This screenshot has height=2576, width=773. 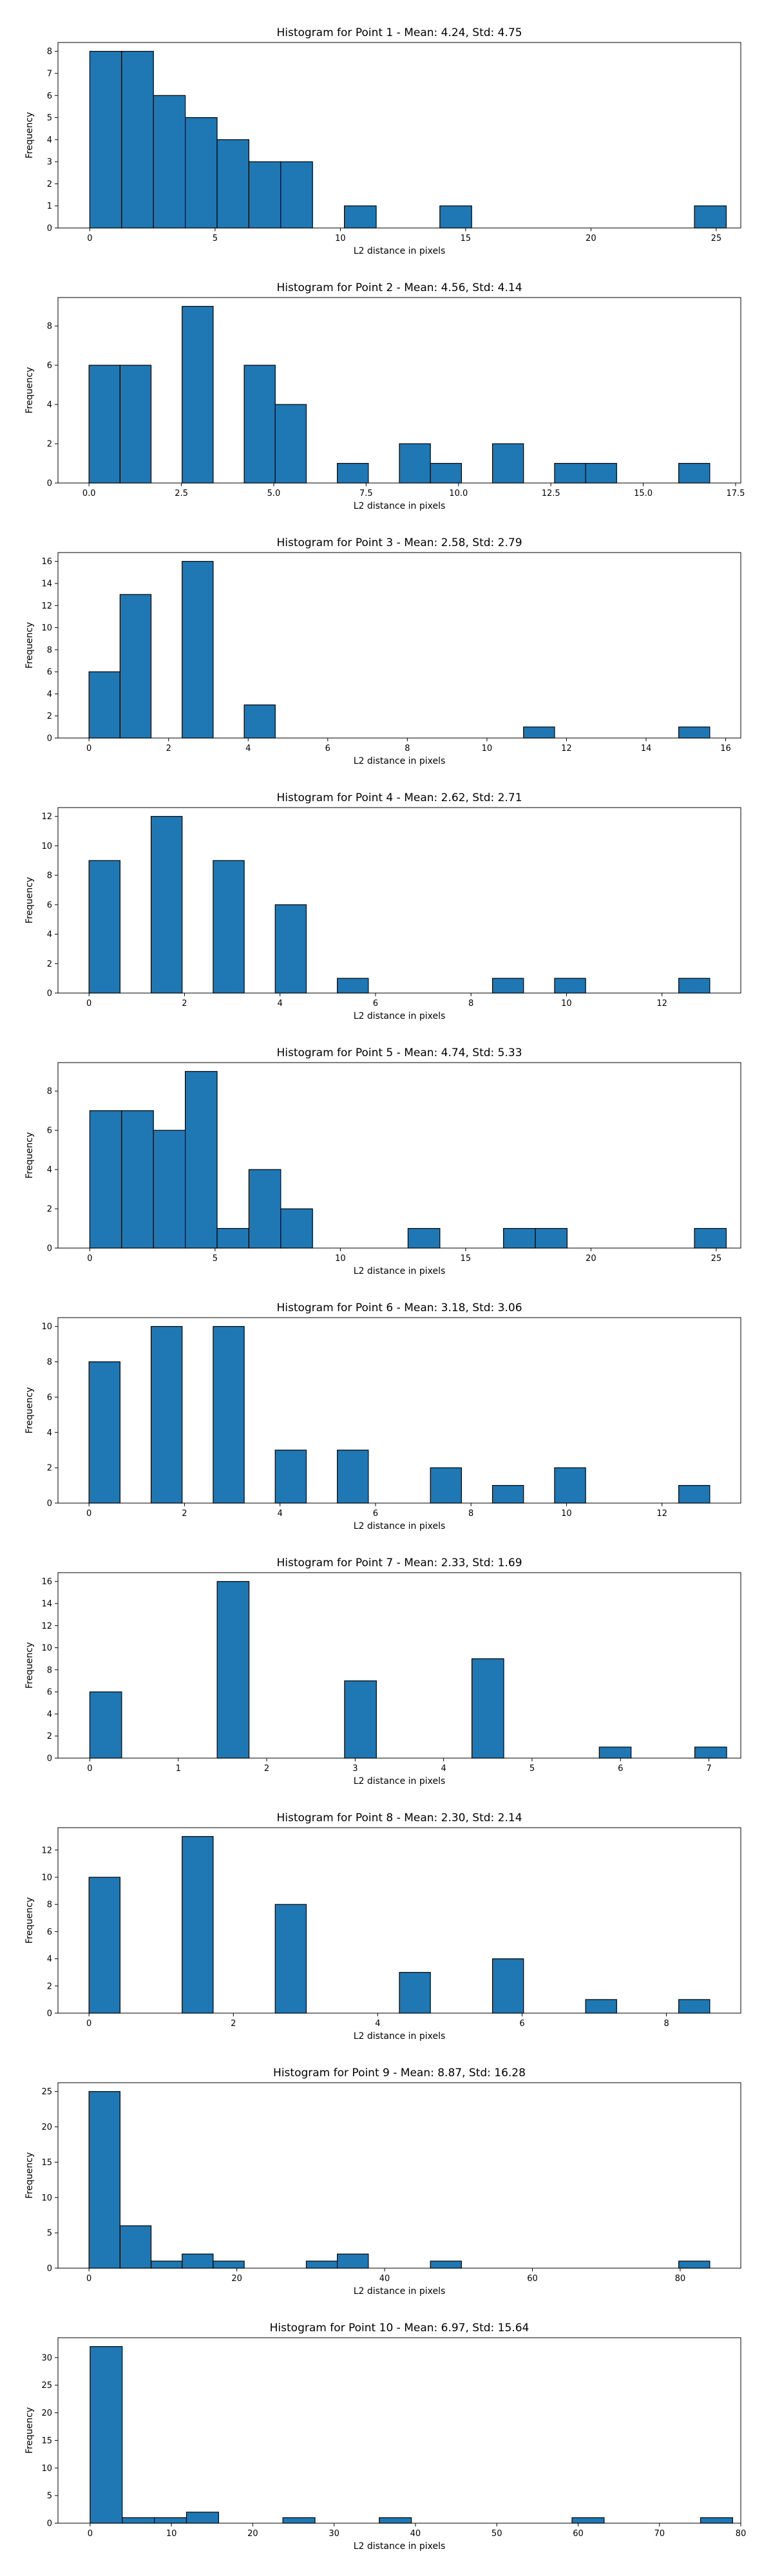 What do you see at coordinates (46, 585) in the screenshot?
I see `y-tick-label: 14` at bounding box center [46, 585].